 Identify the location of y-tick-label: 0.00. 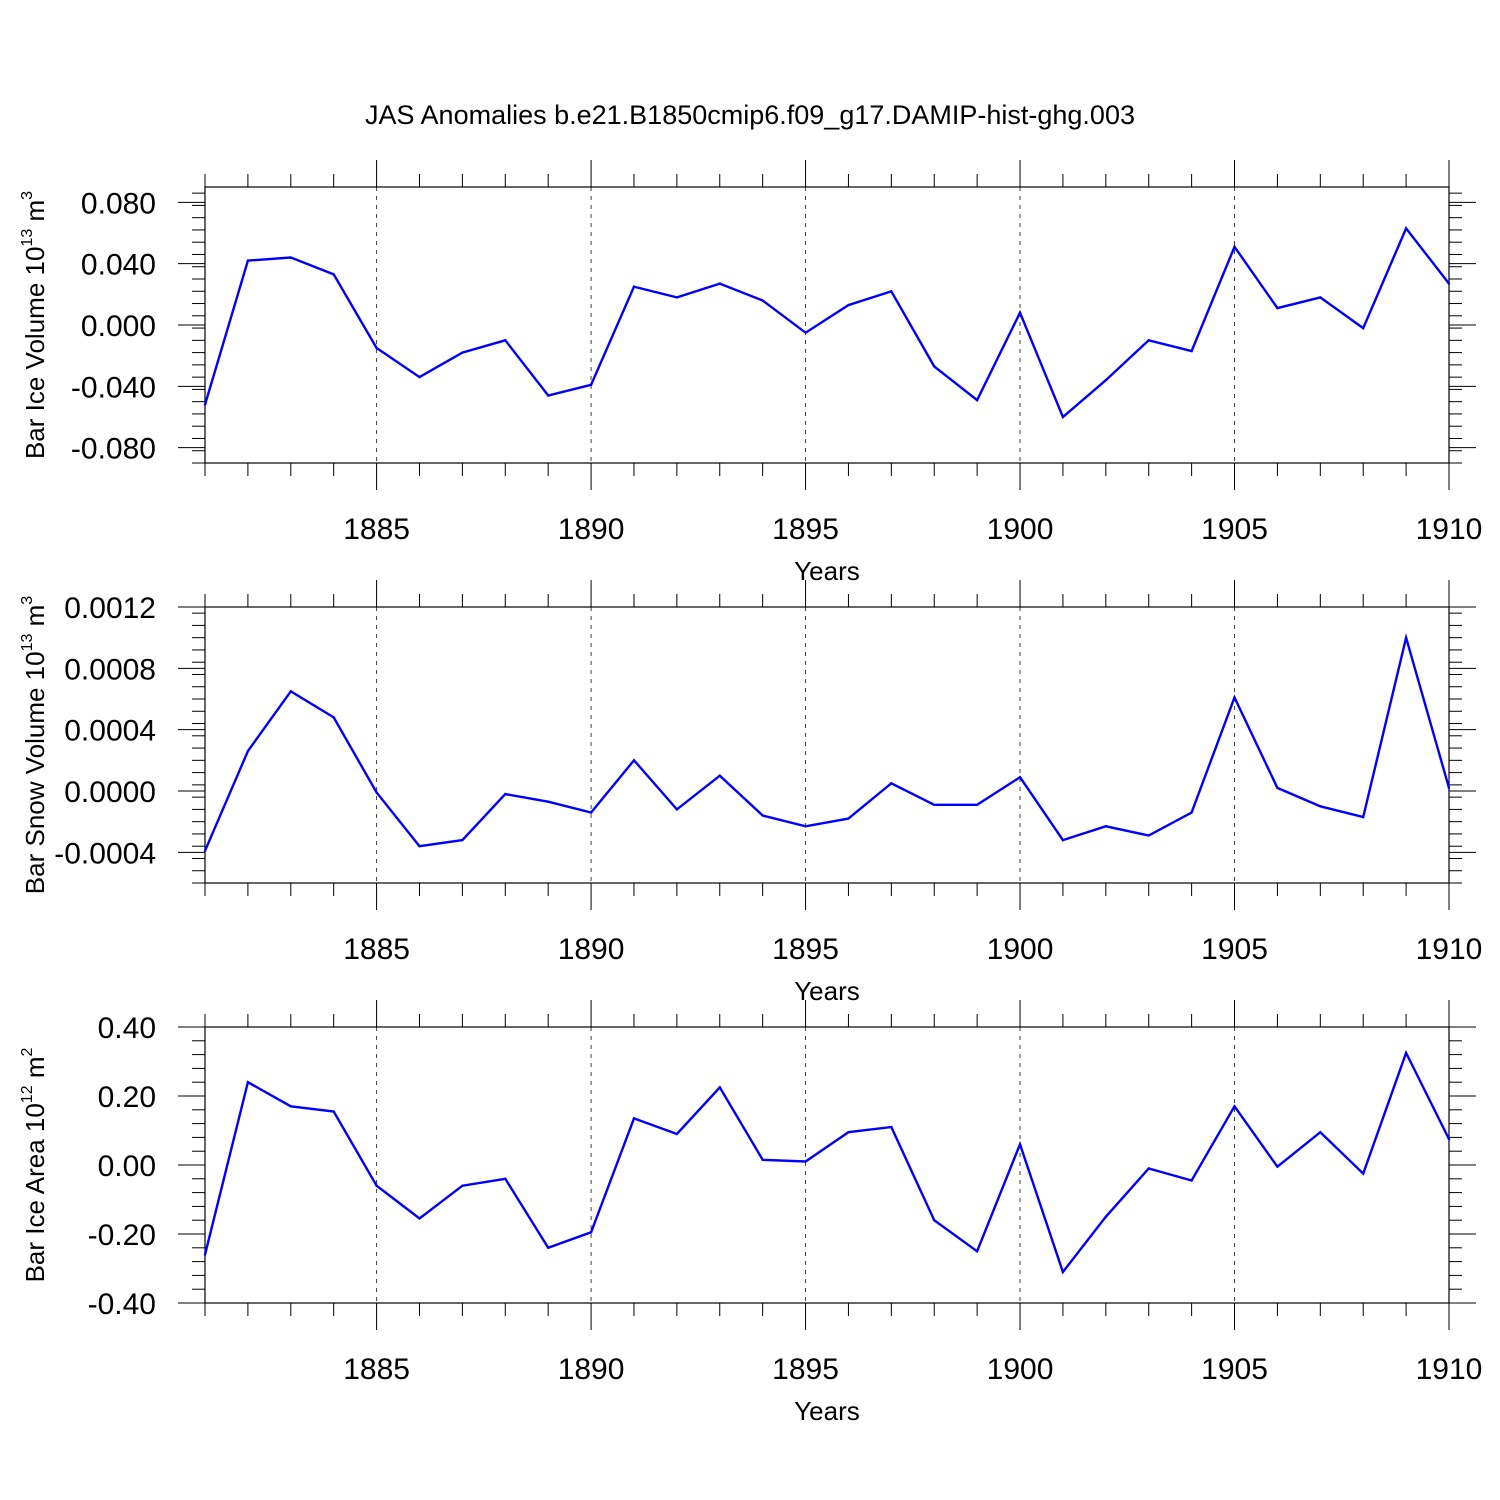
(127, 1166).